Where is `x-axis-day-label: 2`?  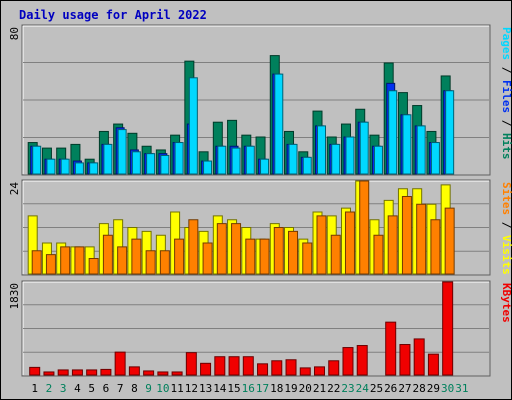
x-axis-day-label: 2 is located at coordinates (49, 388).